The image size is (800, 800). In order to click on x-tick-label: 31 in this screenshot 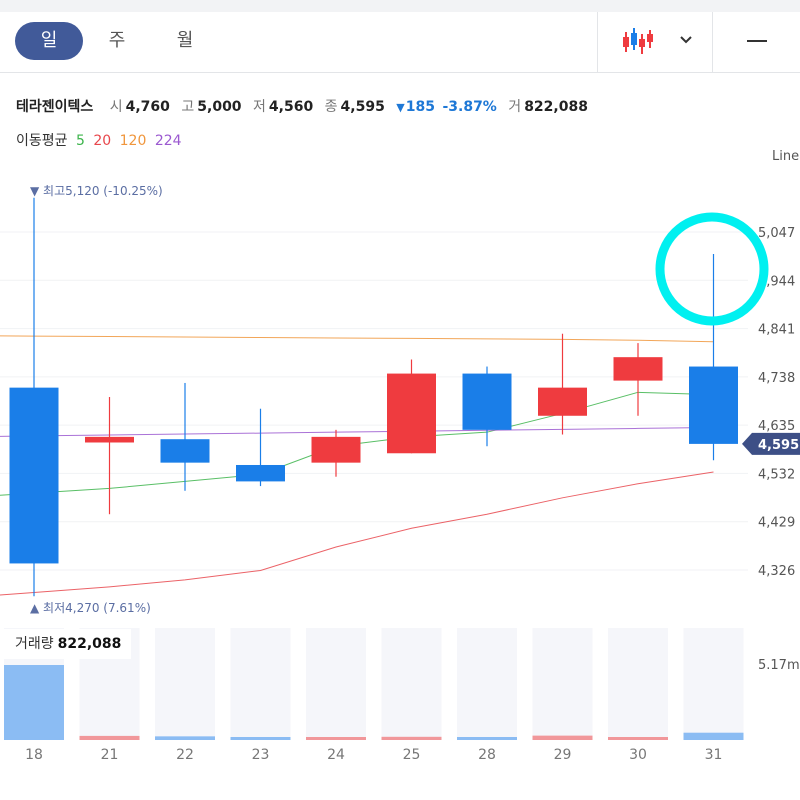, I will do `click(714, 755)`.